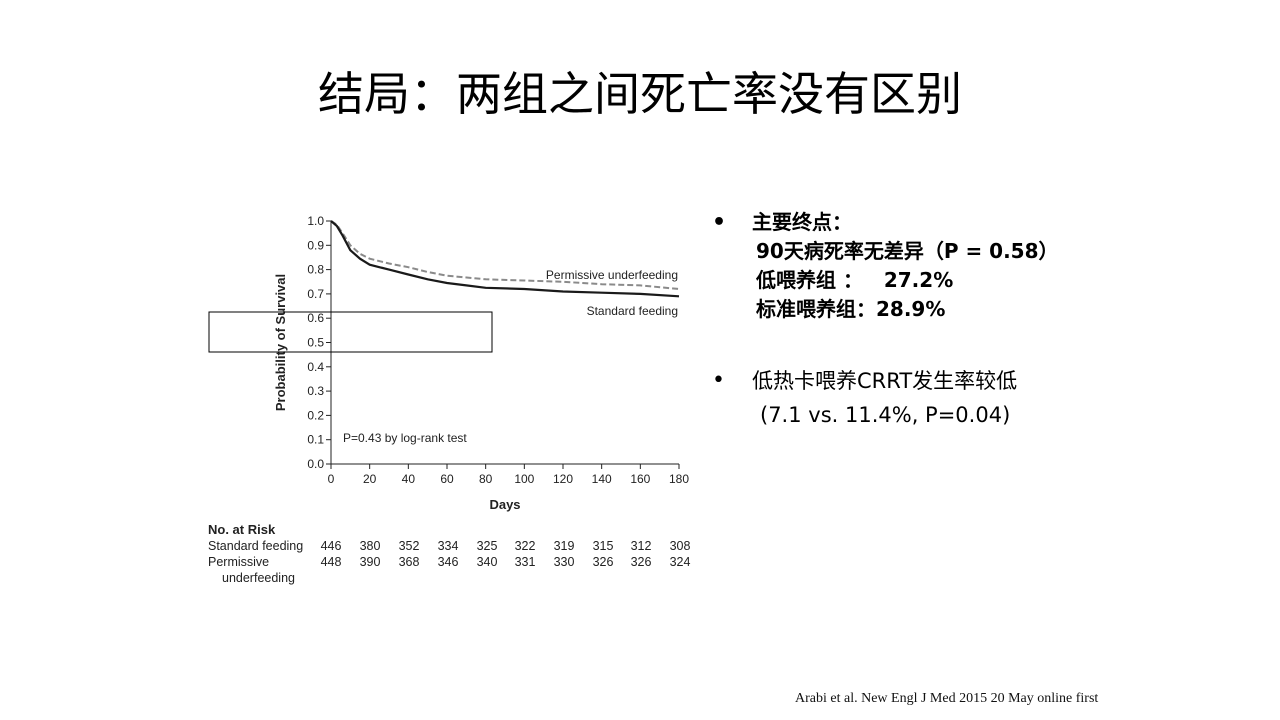 The height and width of the screenshot is (720, 1280). What do you see at coordinates (679, 479) in the screenshot?
I see `x-tick-label: 180` at bounding box center [679, 479].